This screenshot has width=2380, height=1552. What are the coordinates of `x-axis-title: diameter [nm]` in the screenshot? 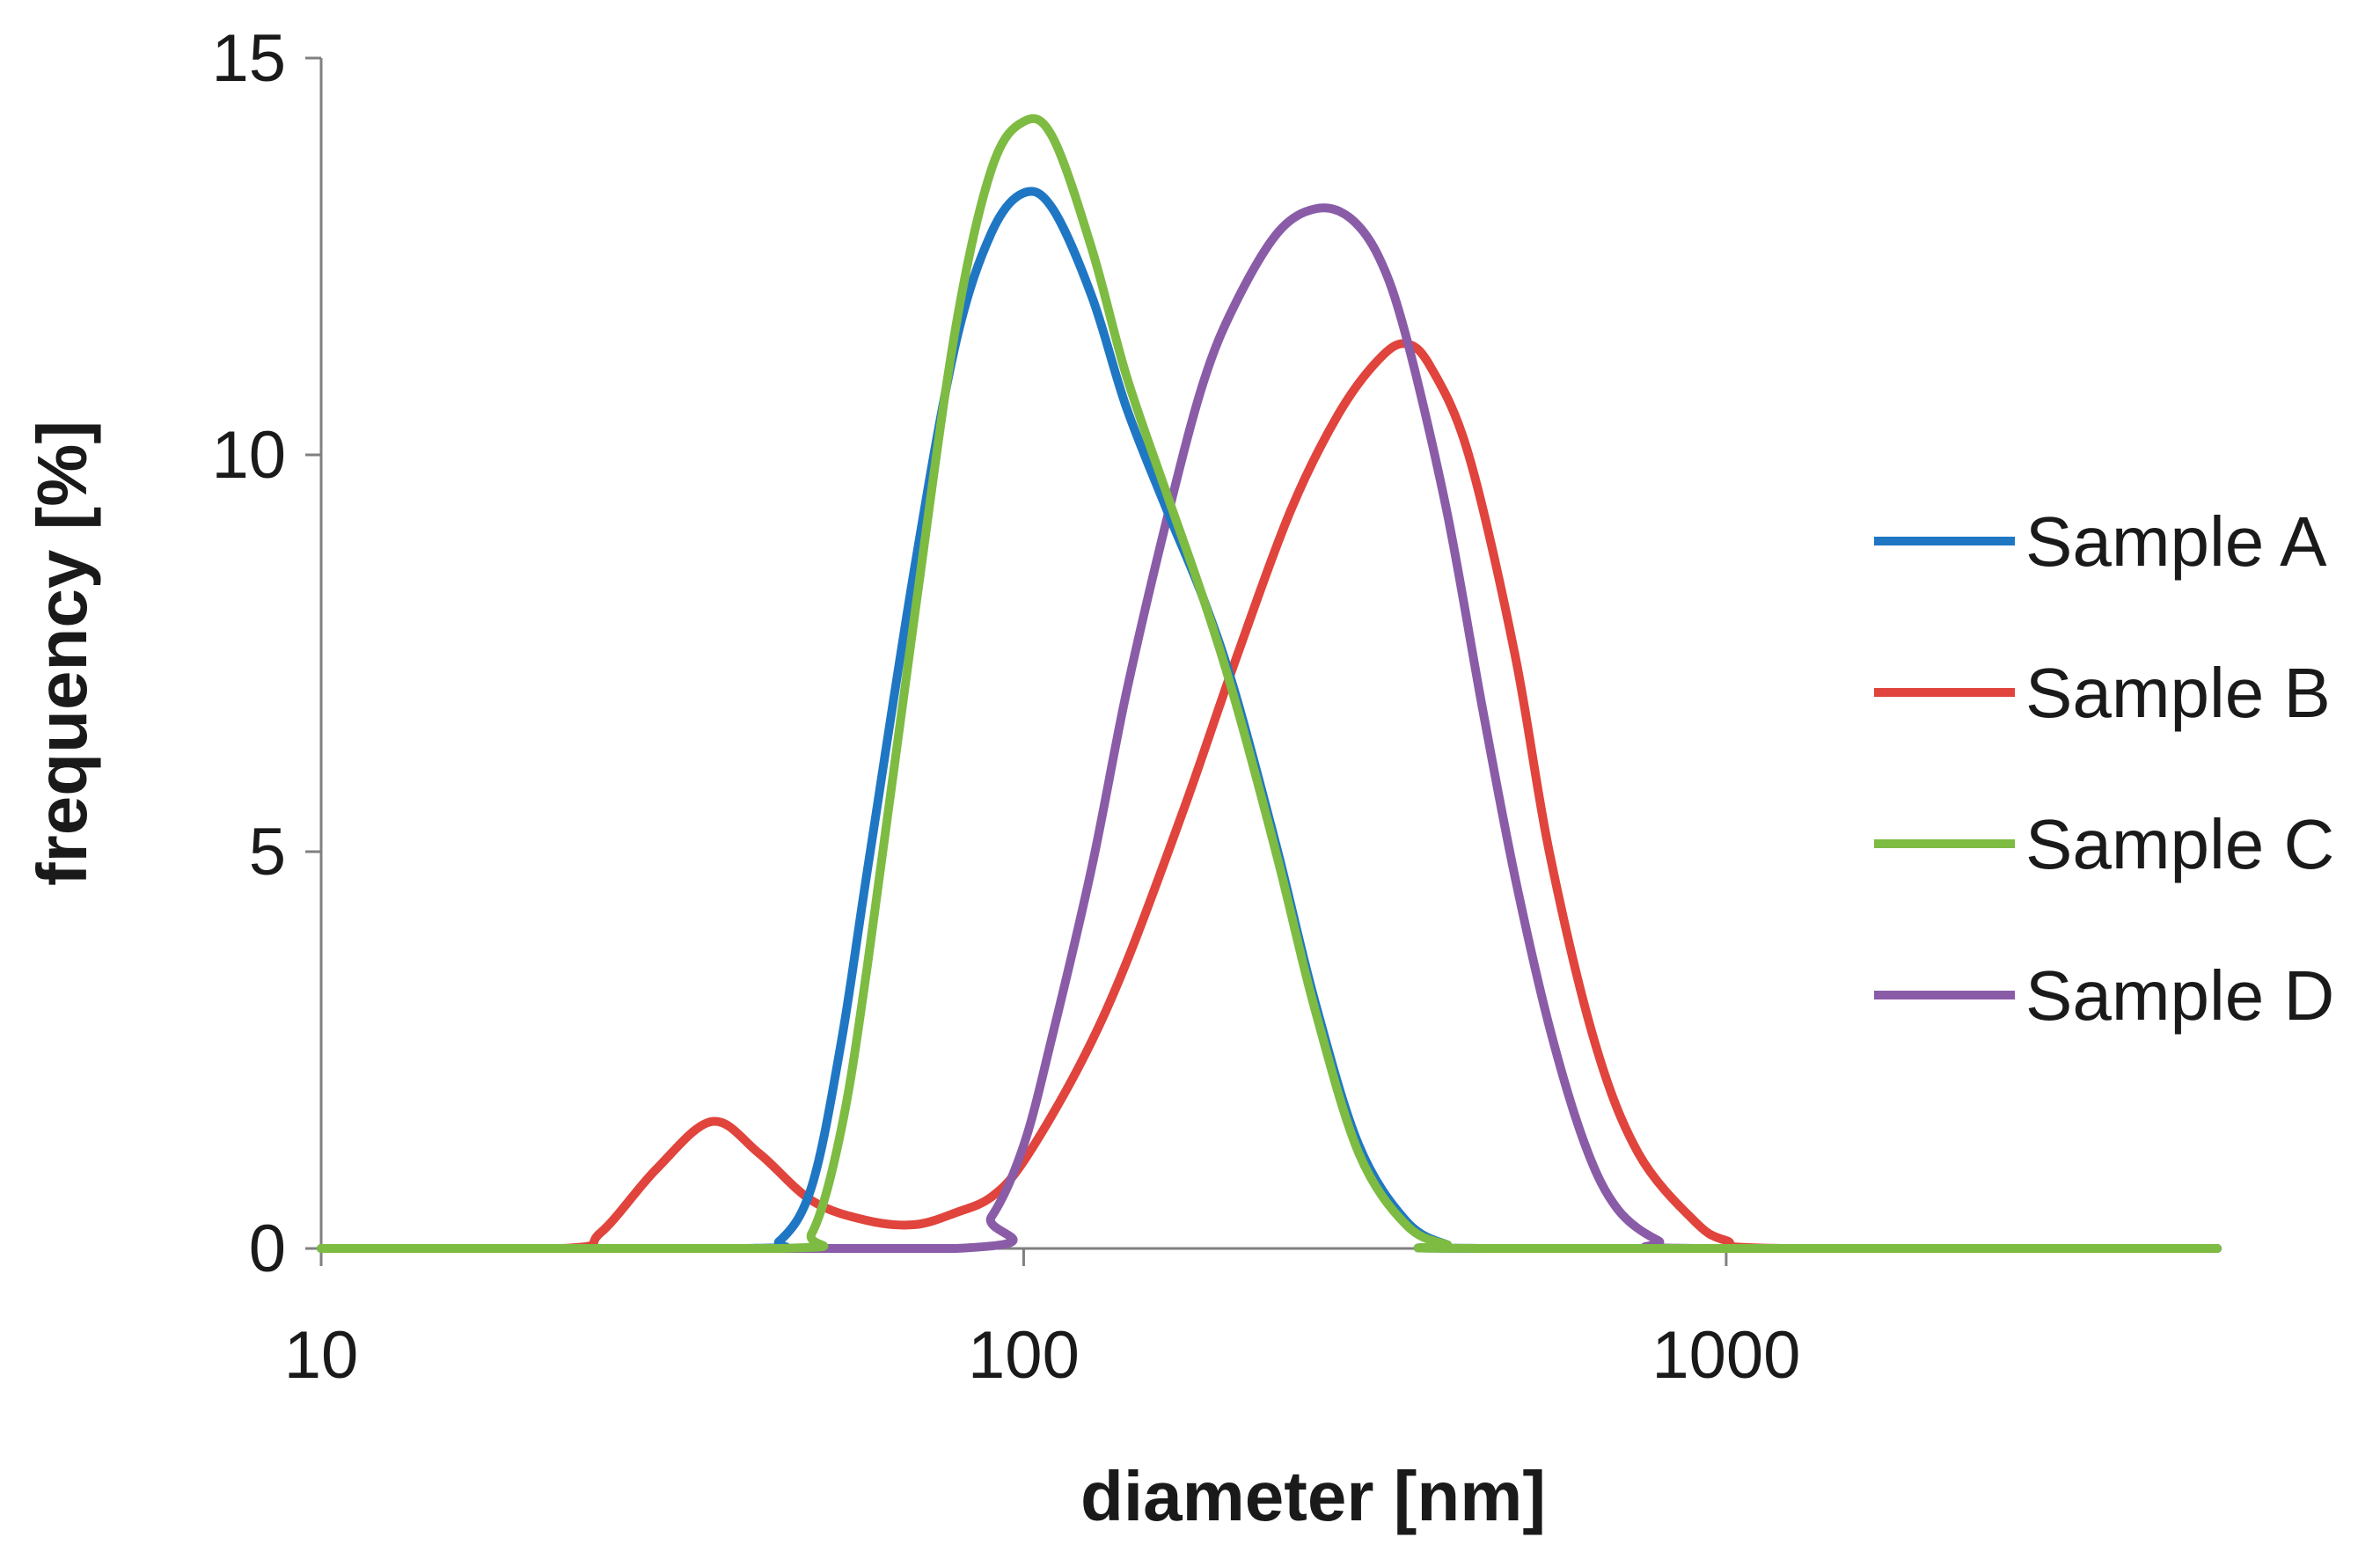 It's located at (1313, 1496).